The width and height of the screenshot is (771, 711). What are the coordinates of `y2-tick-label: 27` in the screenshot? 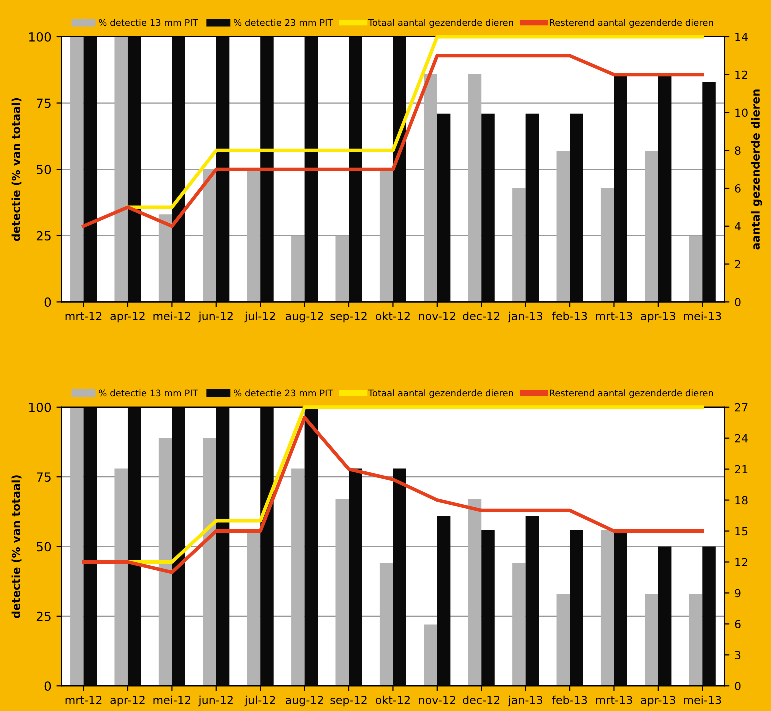 It's located at (741, 407).